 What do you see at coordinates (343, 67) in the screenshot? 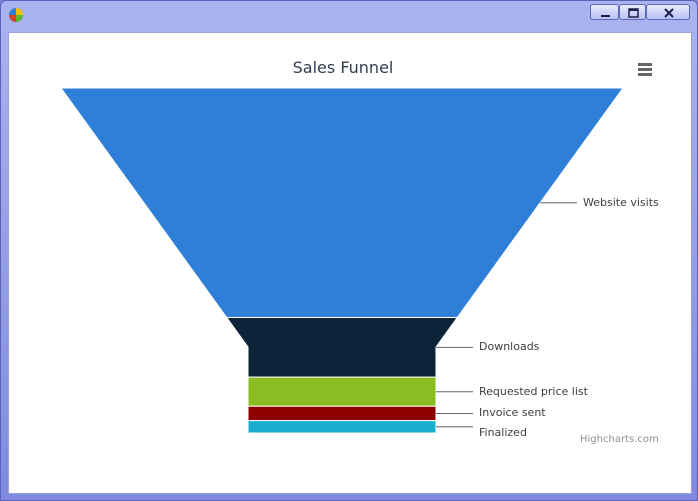
I see `chart-title: Sales Funnel` at bounding box center [343, 67].